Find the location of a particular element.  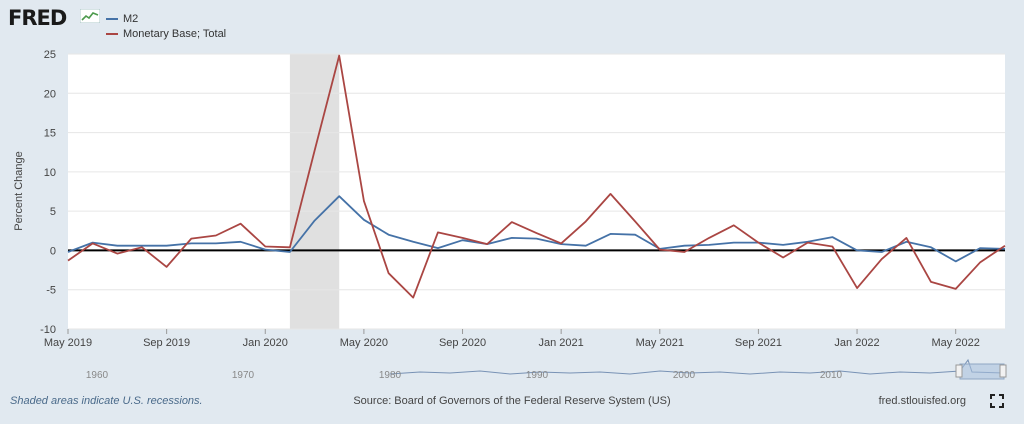

legend-item-m2: M2 is located at coordinates (166, 18).